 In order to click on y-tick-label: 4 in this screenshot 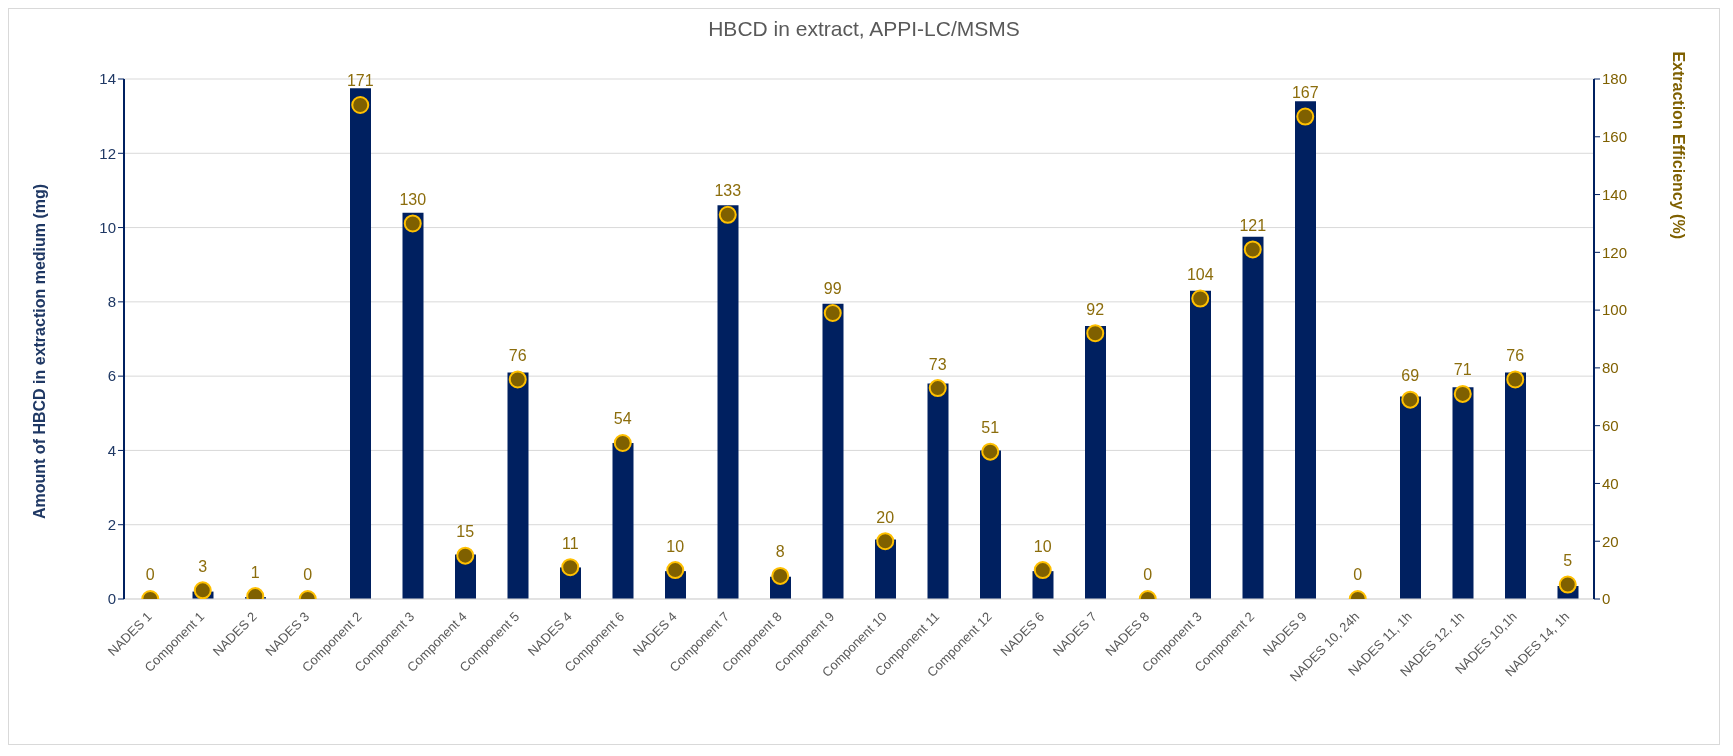, I will do `click(111, 450)`.